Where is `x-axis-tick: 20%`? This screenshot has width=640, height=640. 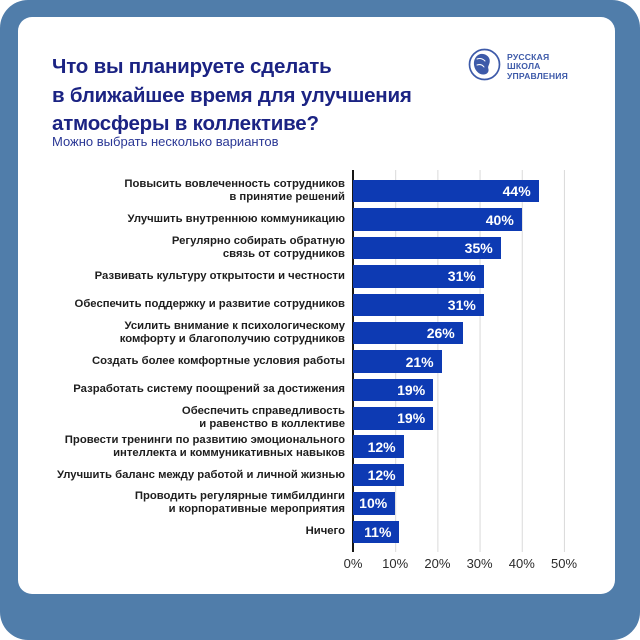
x-axis-tick: 20% is located at coordinates (437, 563).